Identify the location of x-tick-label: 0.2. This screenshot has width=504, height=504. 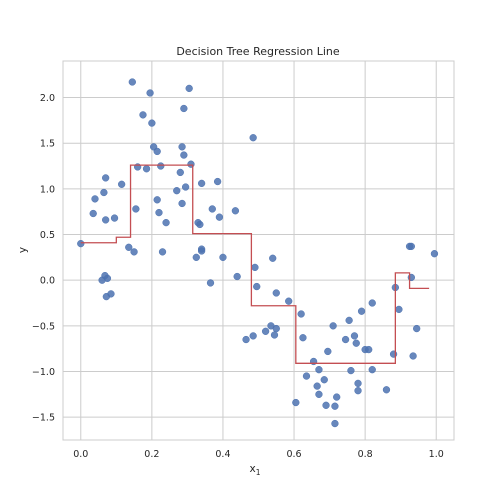
(151, 454).